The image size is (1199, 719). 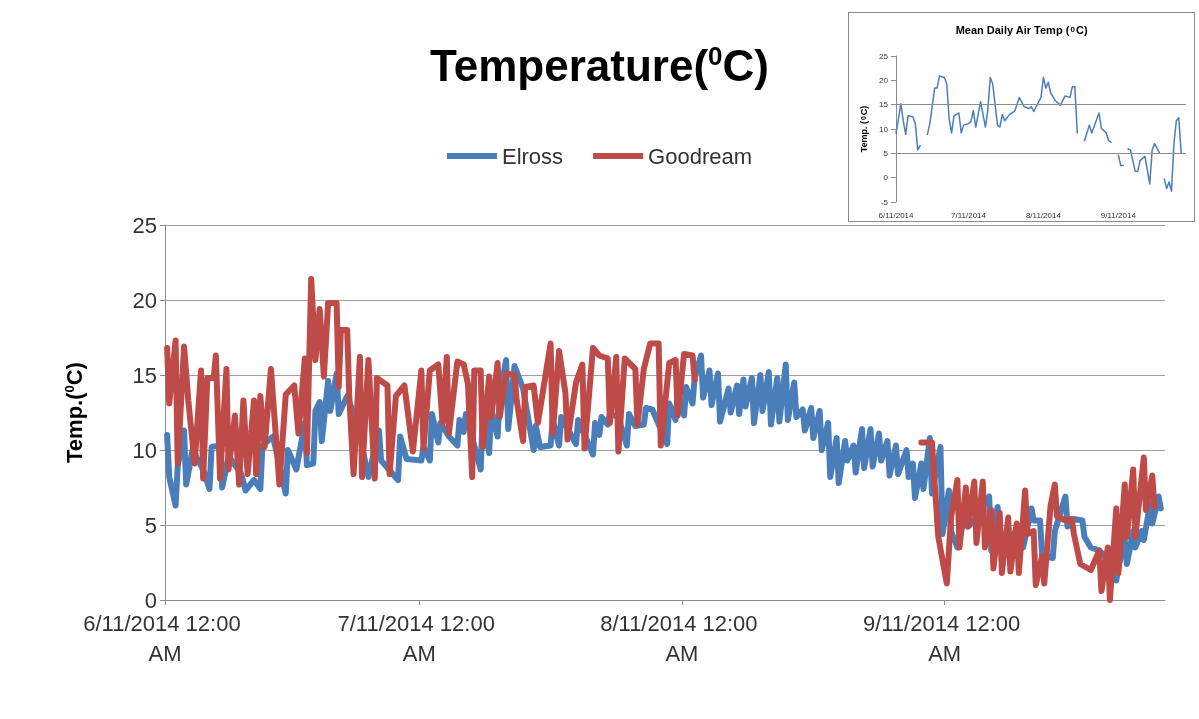 I want to click on chart-title: Mean Daily Air Temp (0C), so click(x=1021, y=29).